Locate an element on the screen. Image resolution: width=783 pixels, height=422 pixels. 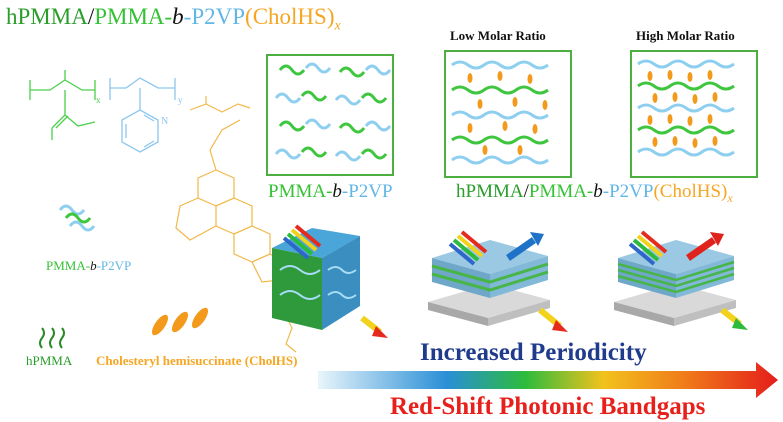
title-pmma: PMMA- is located at coordinates (133, 16).